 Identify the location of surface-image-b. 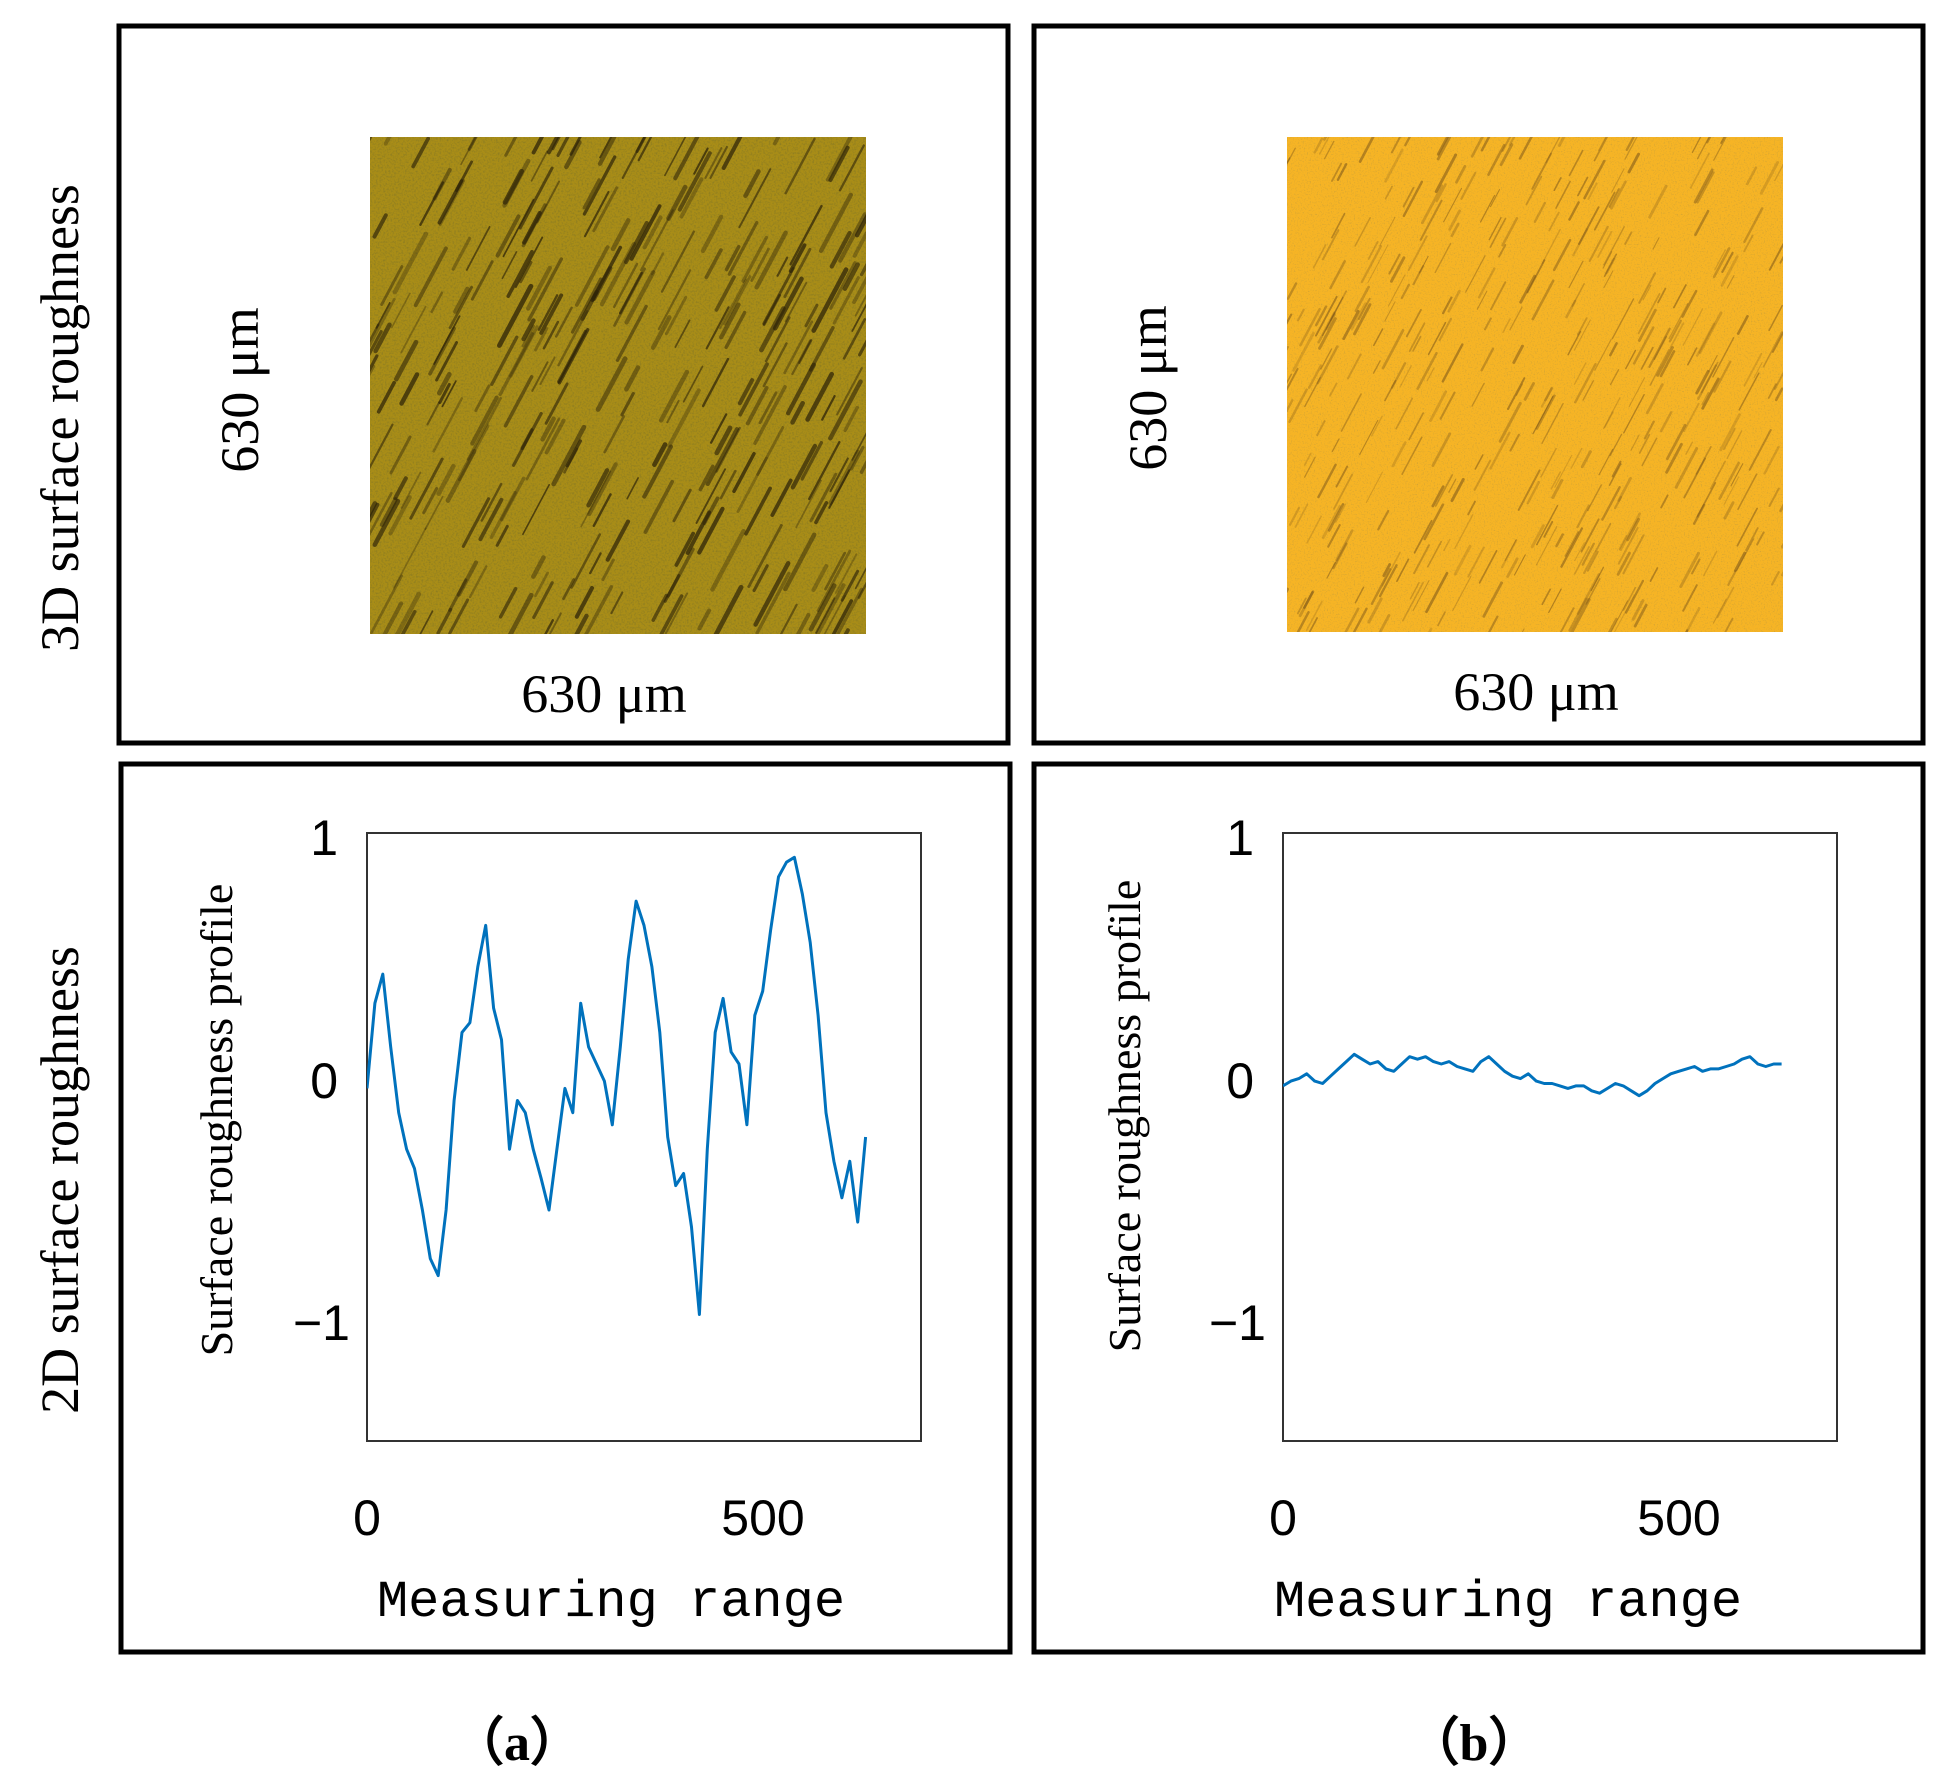
(1535, 384).